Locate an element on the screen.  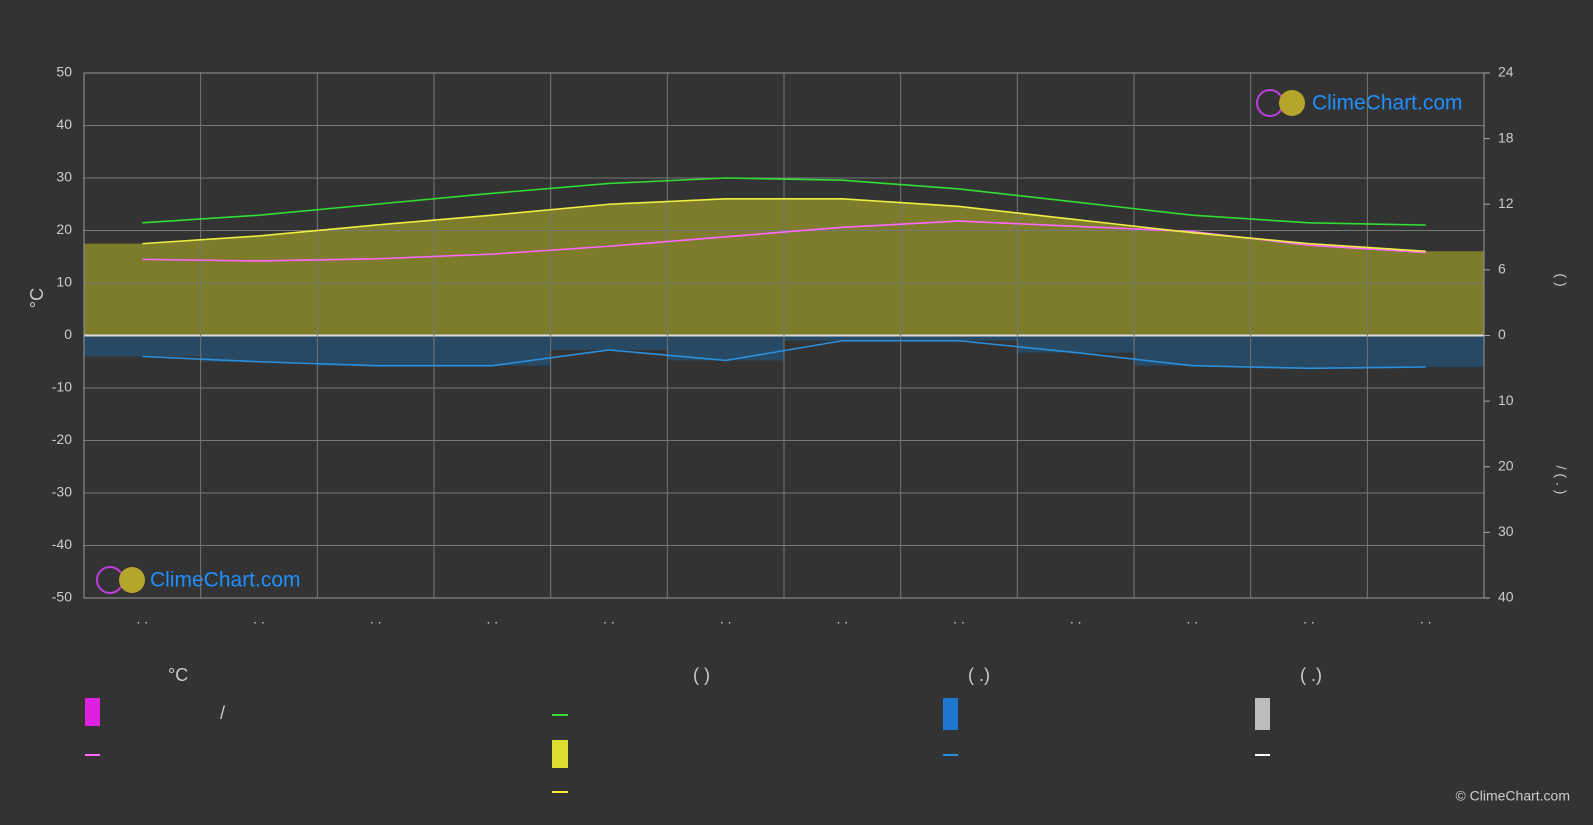
y3-axis-label: / ( . ) is located at coordinates (1561, 480).